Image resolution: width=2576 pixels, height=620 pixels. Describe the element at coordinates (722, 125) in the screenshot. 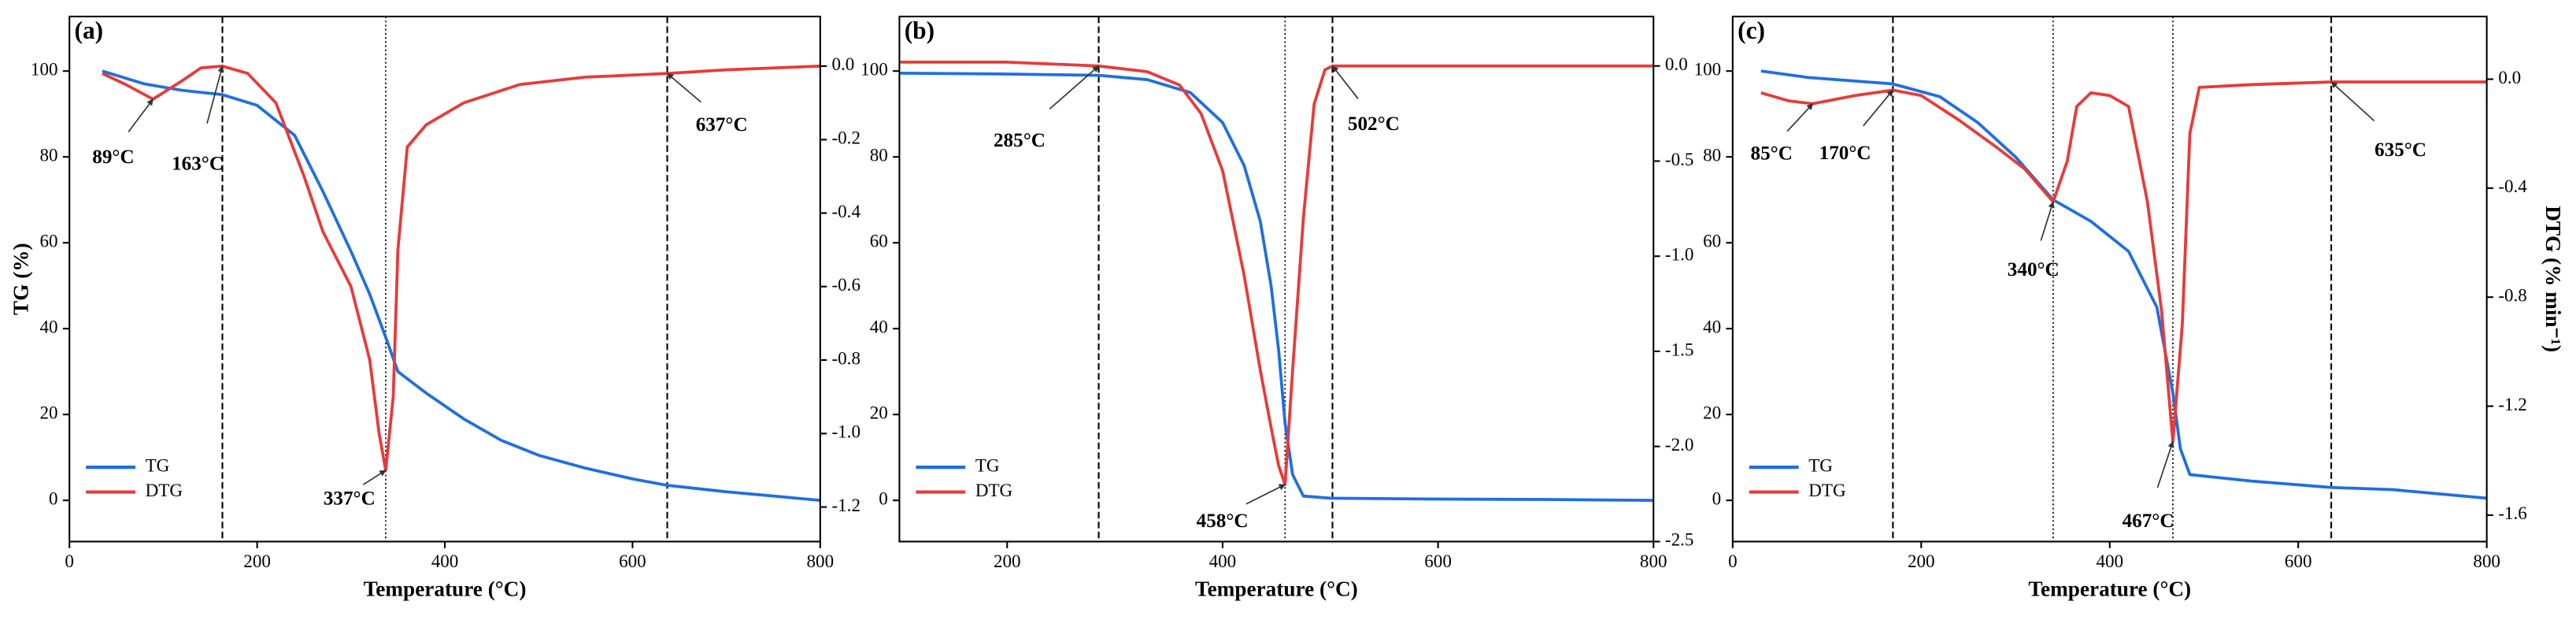

I see `annotation: 637°C` at that location.